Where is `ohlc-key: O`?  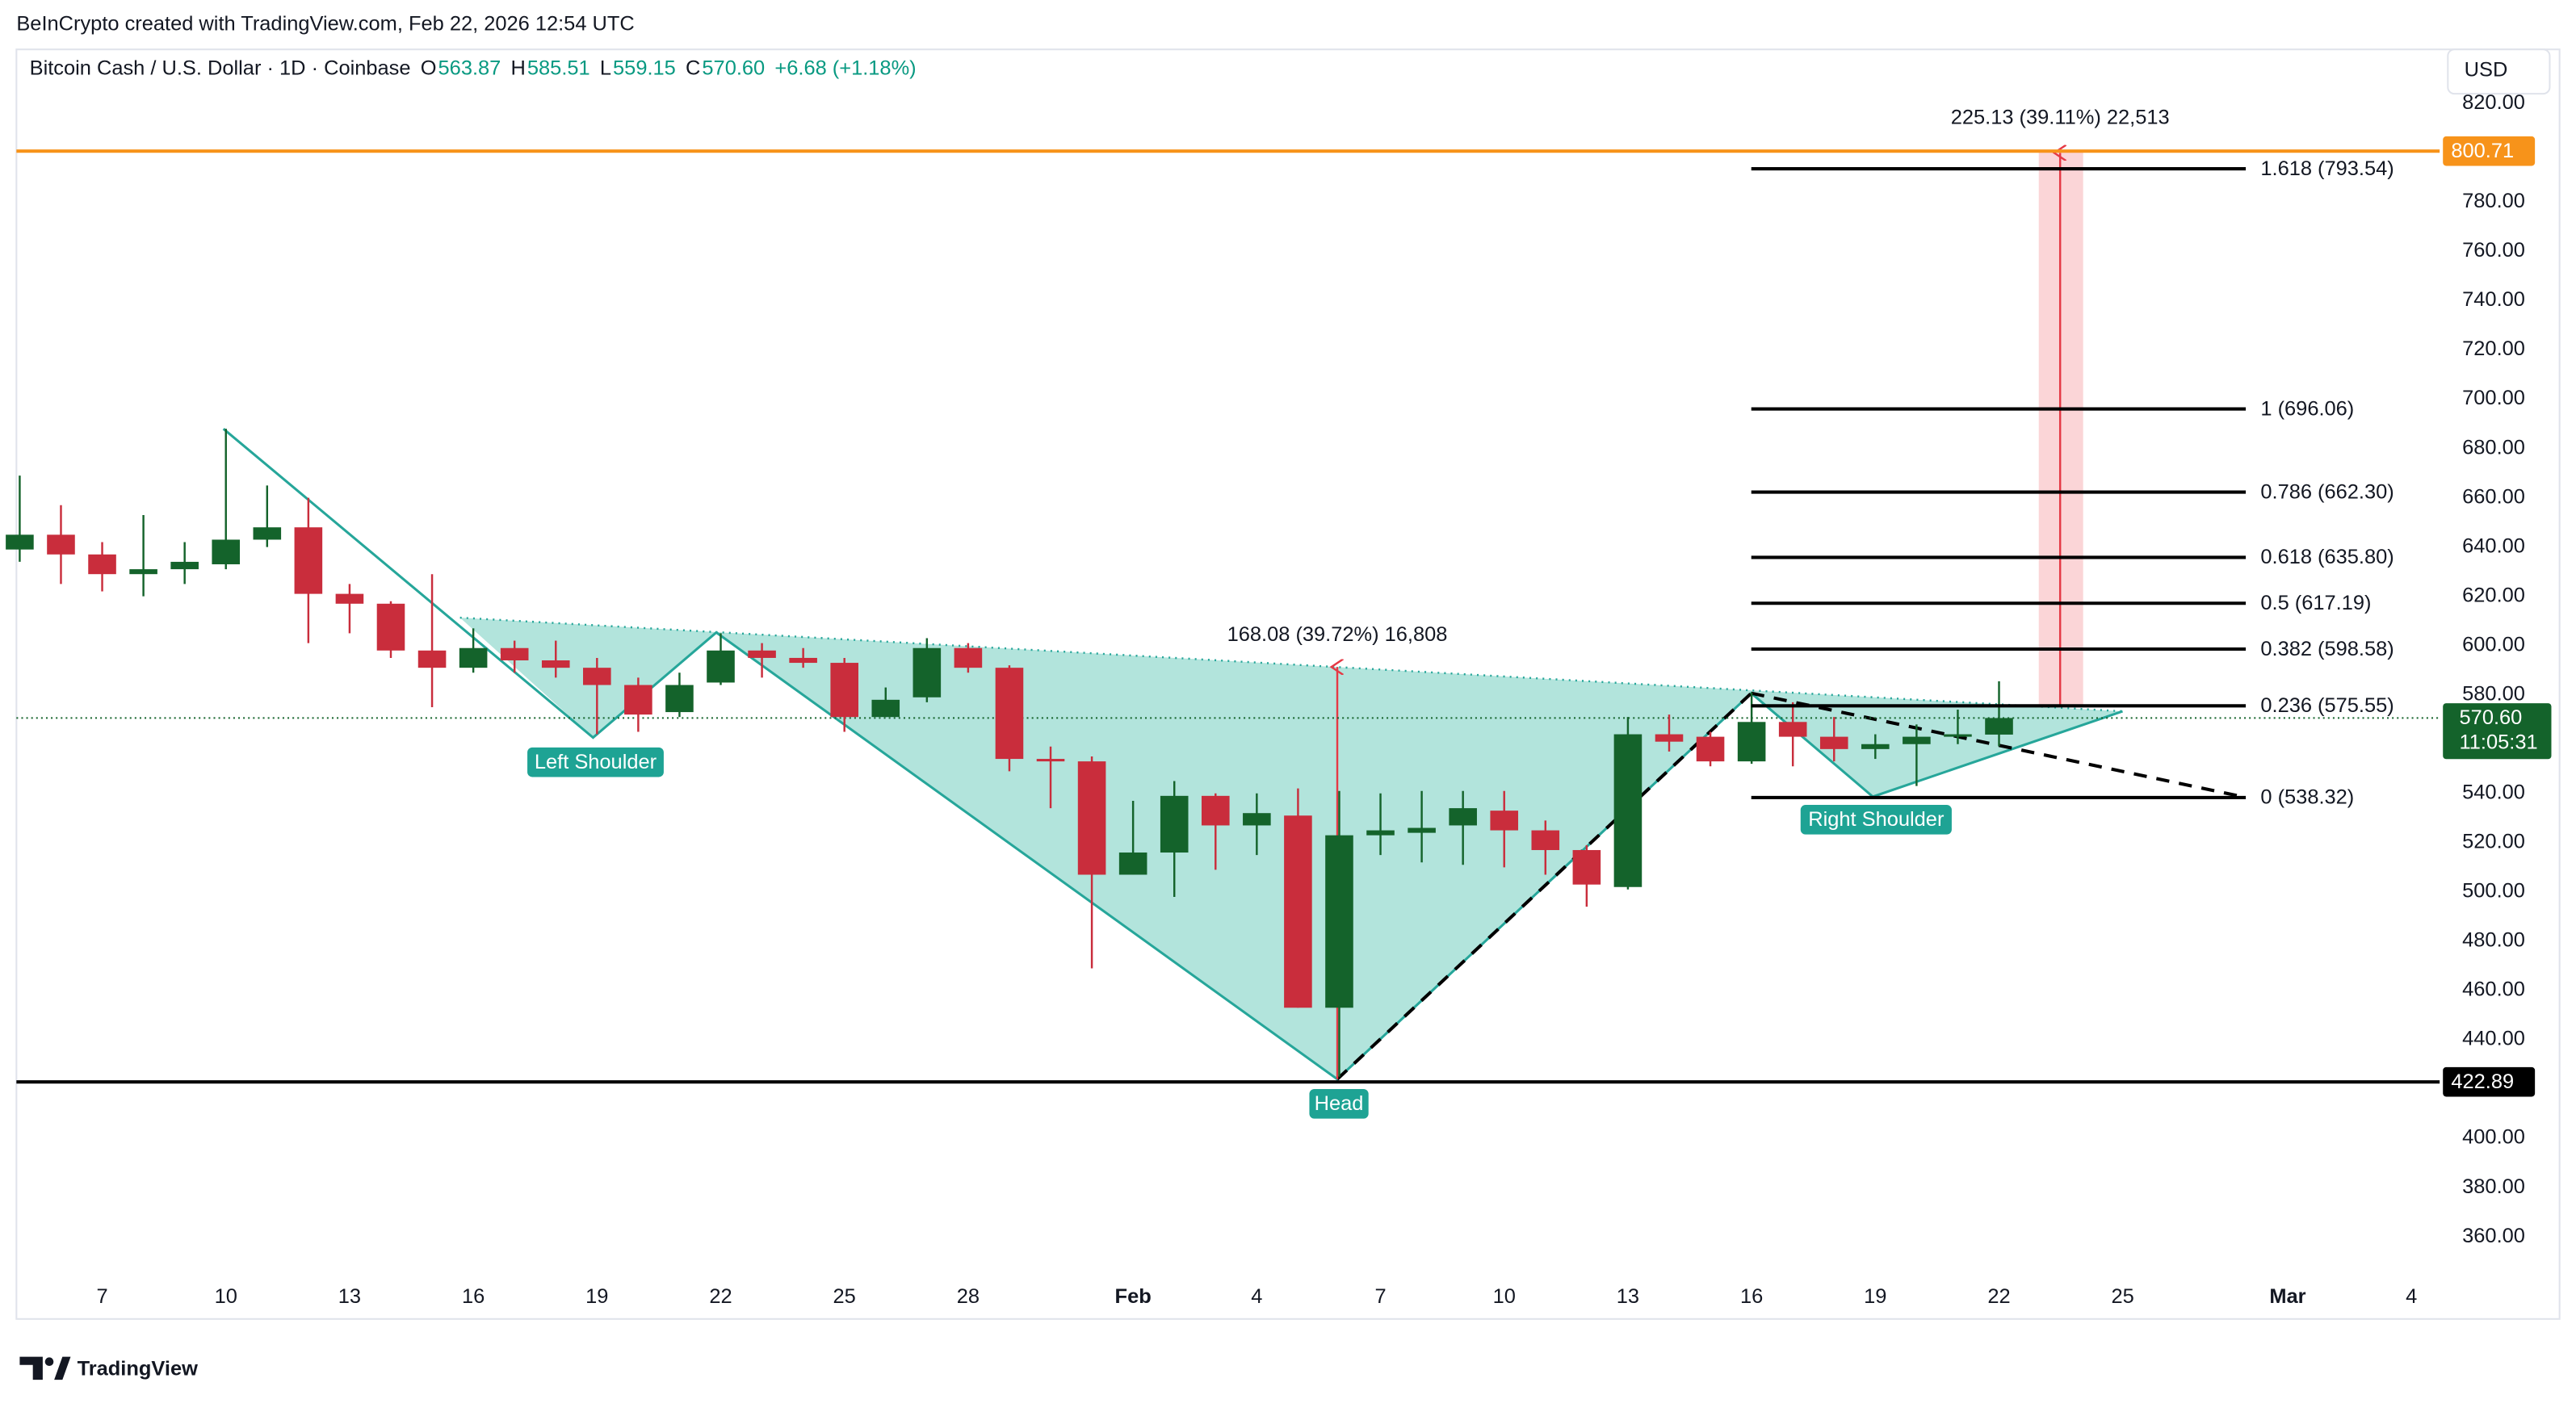
ohlc-key: O is located at coordinates (429, 68).